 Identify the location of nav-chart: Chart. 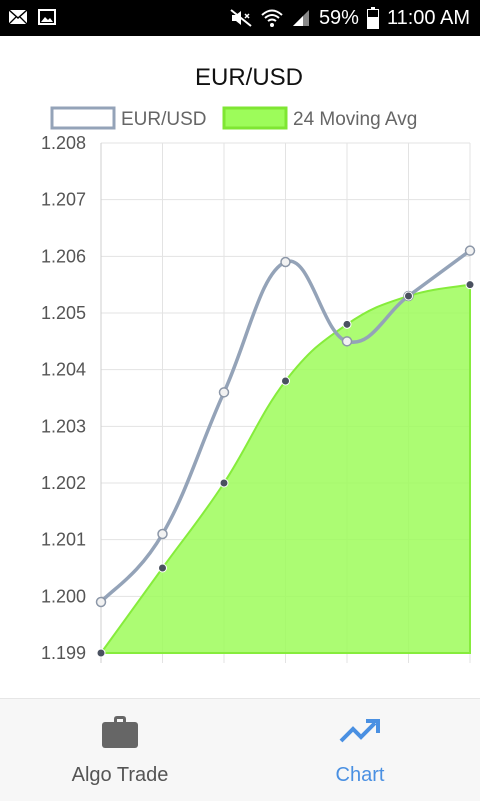
(360, 750).